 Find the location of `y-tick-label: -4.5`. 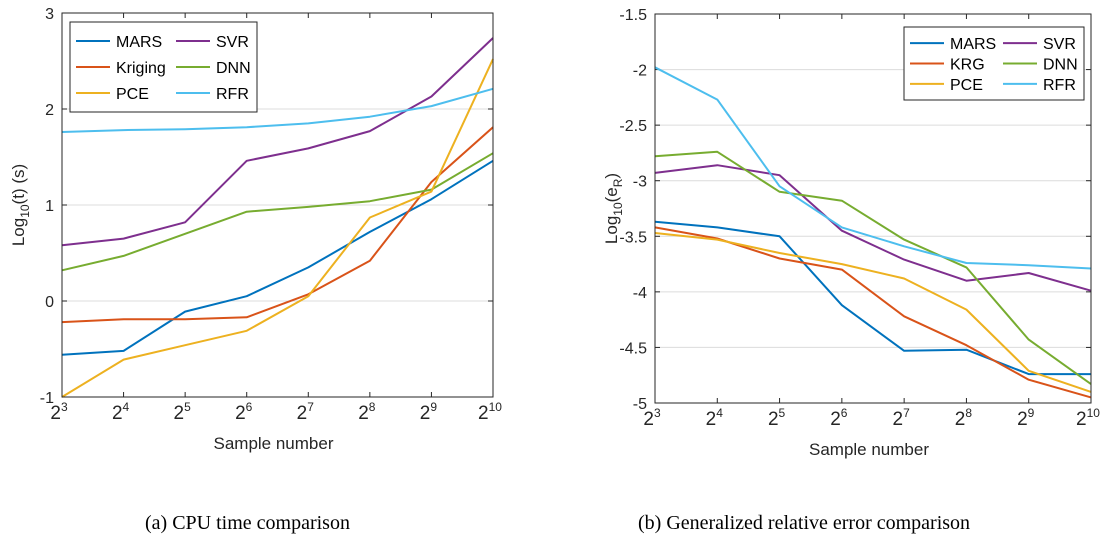

y-tick-label: -4.5 is located at coordinates (633, 348).